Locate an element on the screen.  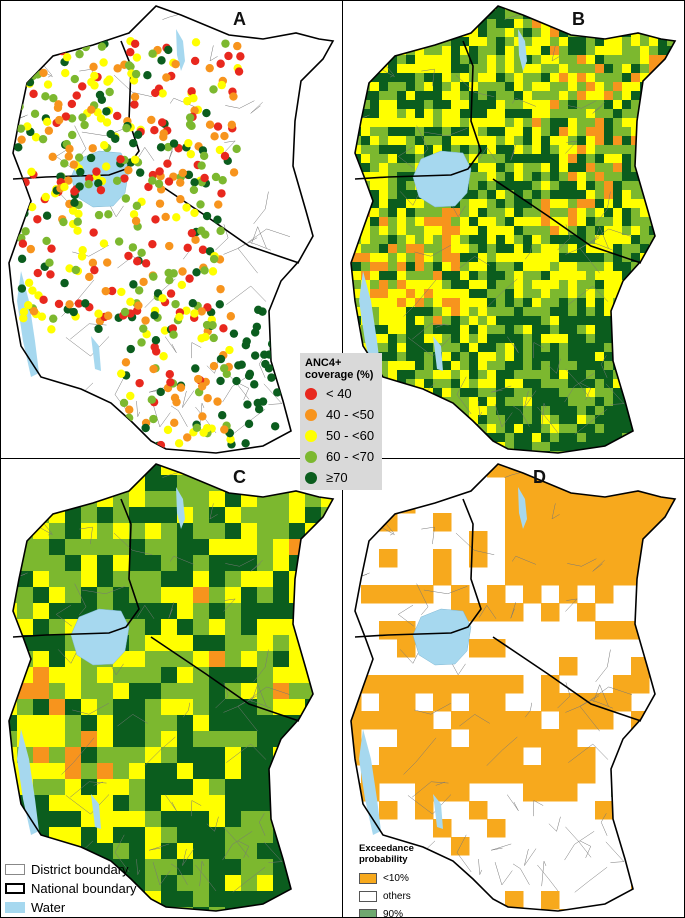
exceedance-swatch-high is located at coordinates (368, 912).